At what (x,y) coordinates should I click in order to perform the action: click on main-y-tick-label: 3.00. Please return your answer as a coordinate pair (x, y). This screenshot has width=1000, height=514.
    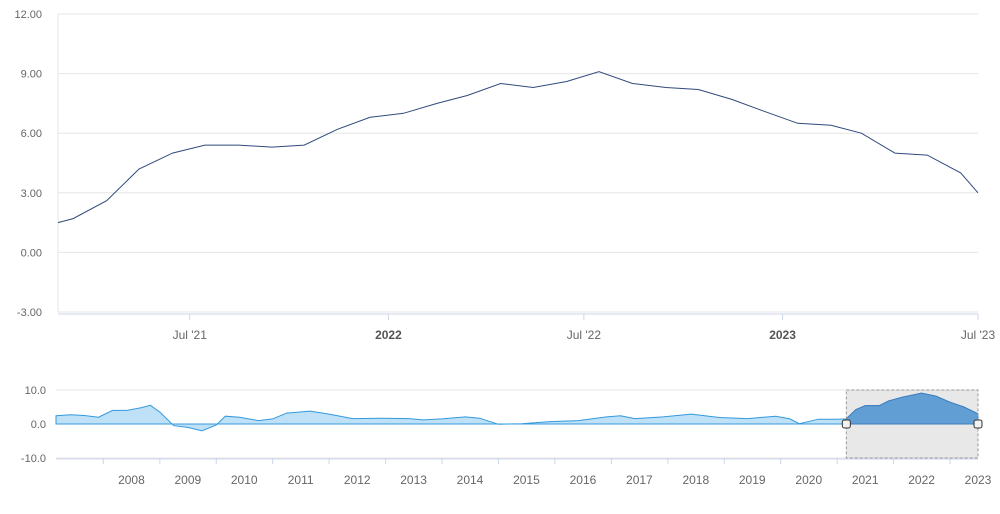
    Looking at the image, I should click on (31, 194).